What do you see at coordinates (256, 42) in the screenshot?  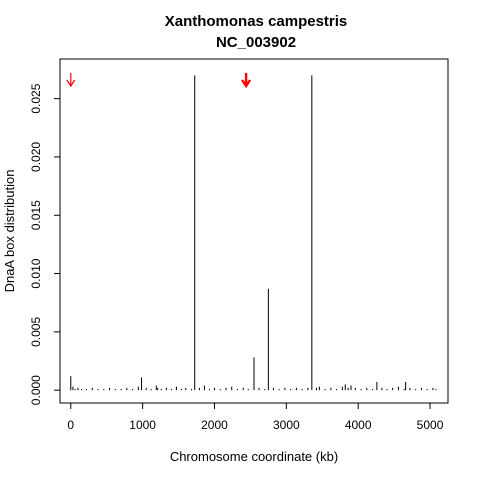 I see `chart-title-line-2: NC_003902` at bounding box center [256, 42].